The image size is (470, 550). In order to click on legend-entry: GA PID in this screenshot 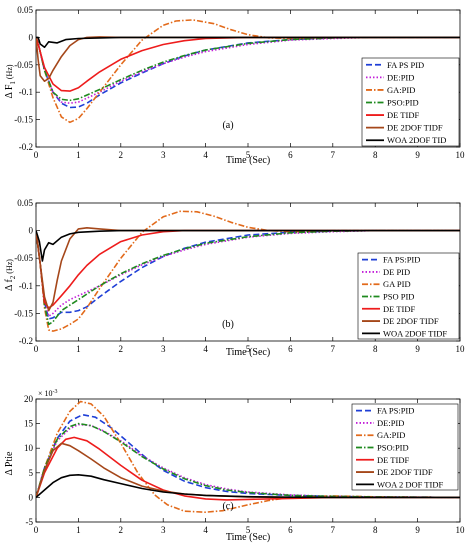, I will do `click(397, 284)`.